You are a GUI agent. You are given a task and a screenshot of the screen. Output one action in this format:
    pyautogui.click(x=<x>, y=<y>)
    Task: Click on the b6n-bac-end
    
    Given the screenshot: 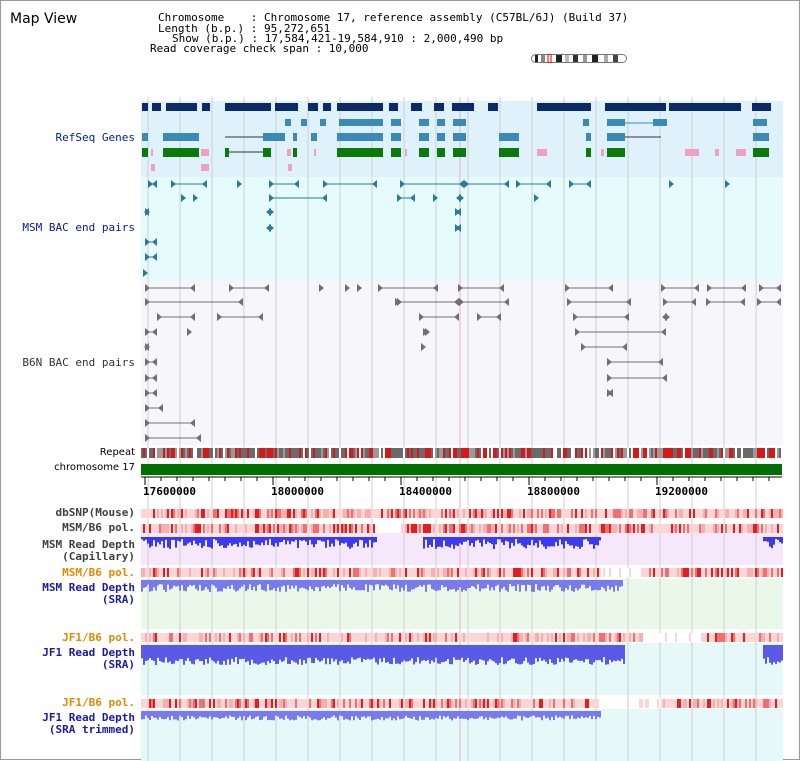 What is the action you would take?
    pyautogui.click(x=359, y=288)
    